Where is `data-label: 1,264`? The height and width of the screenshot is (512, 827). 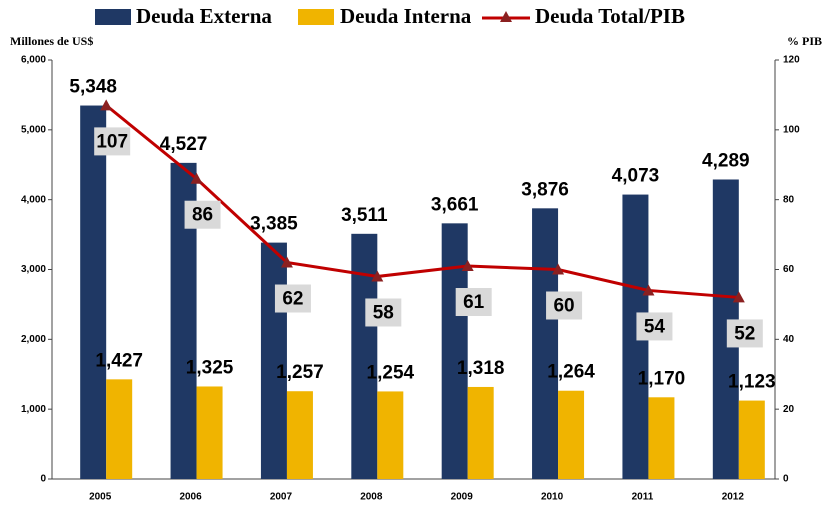 data-label: 1,264 is located at coordinates (571, 372).